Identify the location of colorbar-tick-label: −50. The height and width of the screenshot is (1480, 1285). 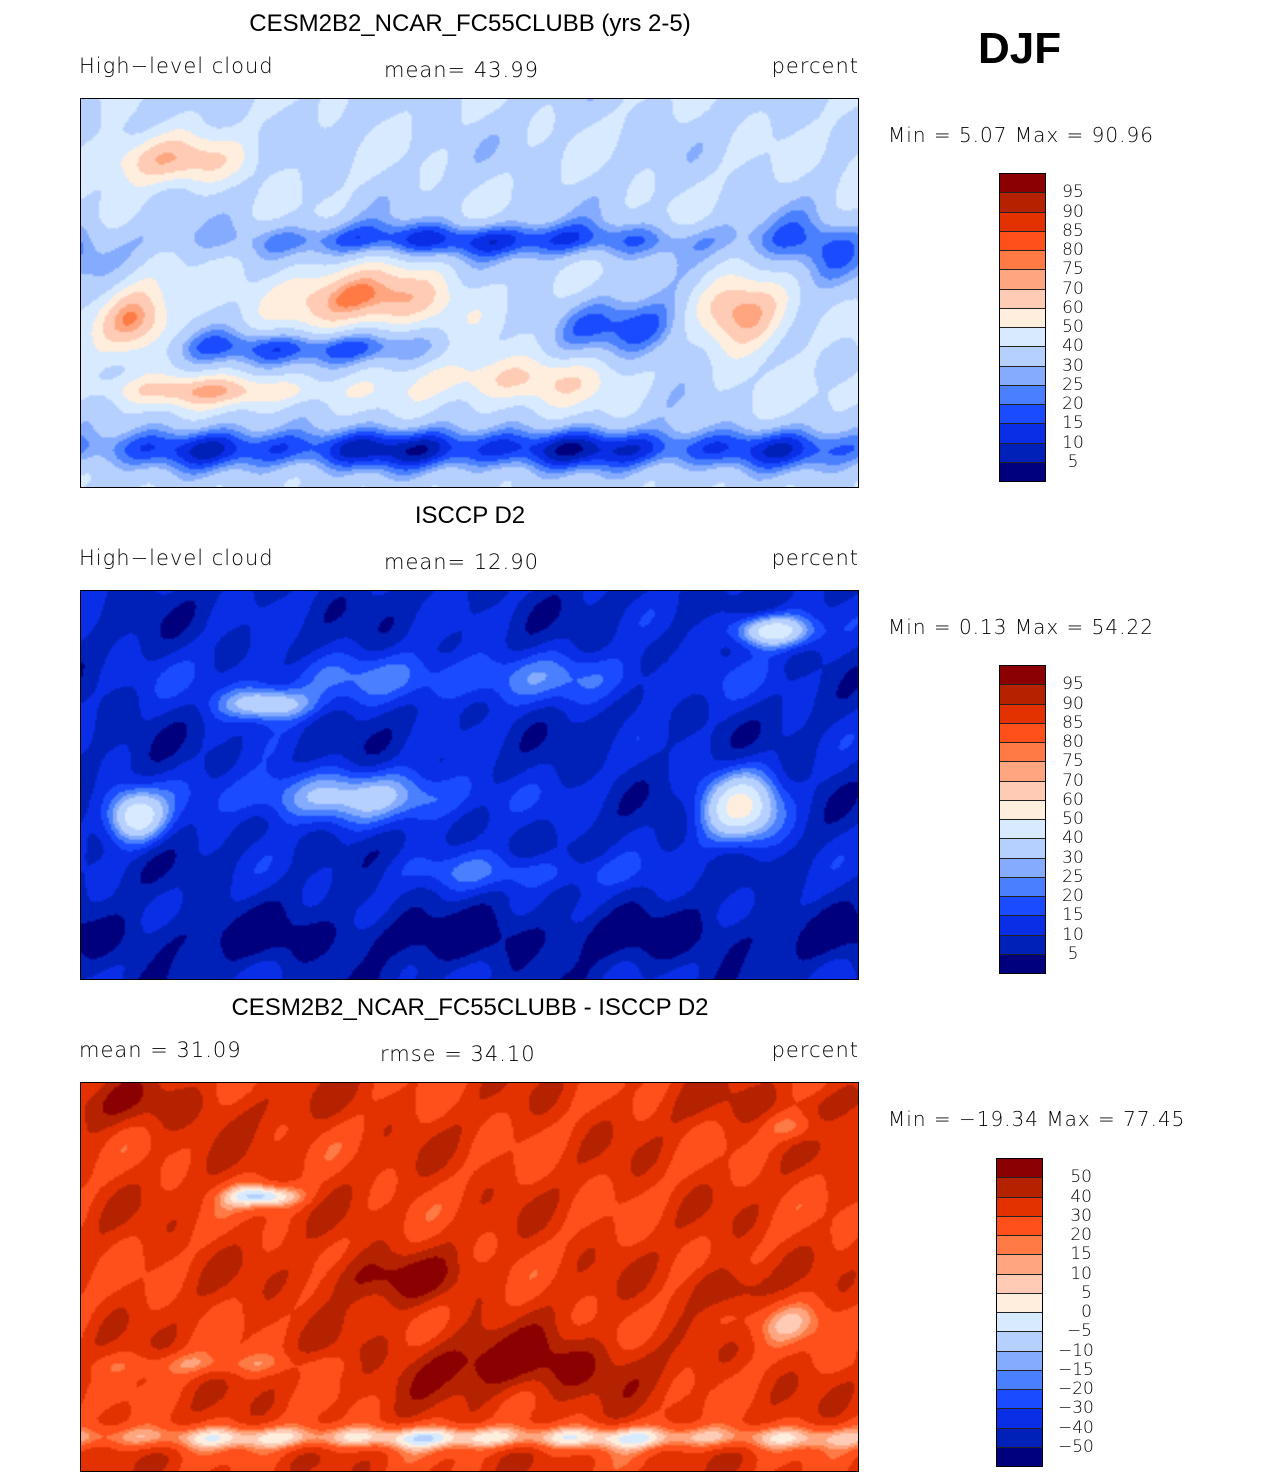
(1076, 1446).